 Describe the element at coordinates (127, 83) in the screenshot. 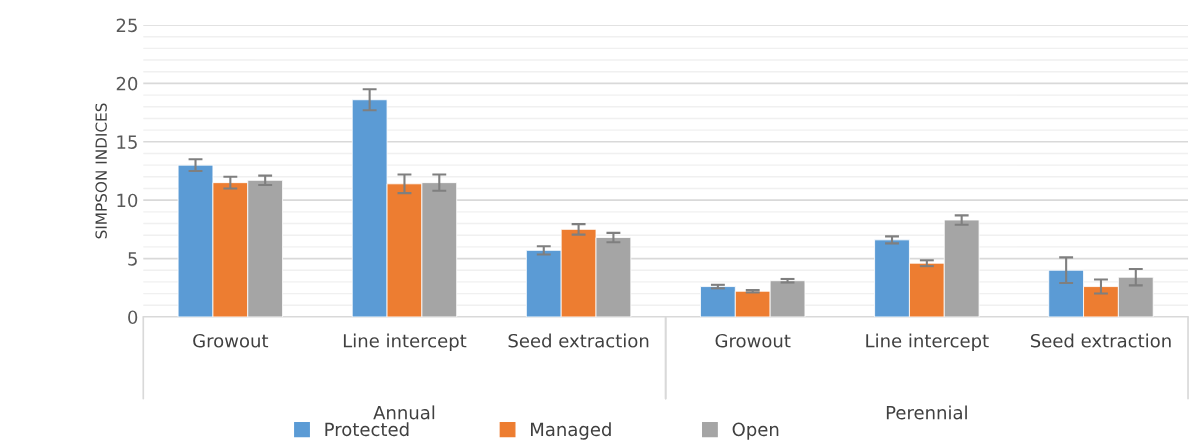

I see `y-tick-label: 20` at that location.